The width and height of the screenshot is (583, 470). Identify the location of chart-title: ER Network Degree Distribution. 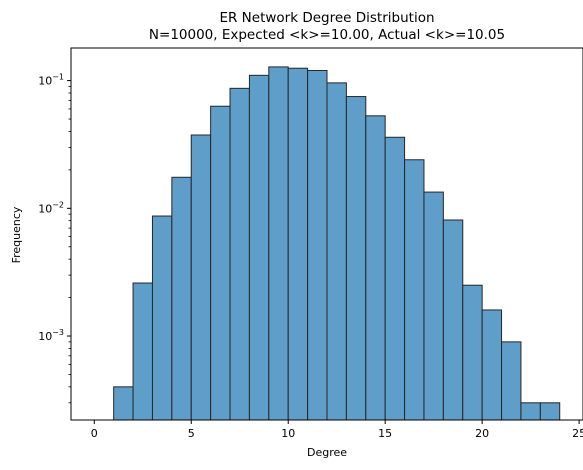
(326, 18).